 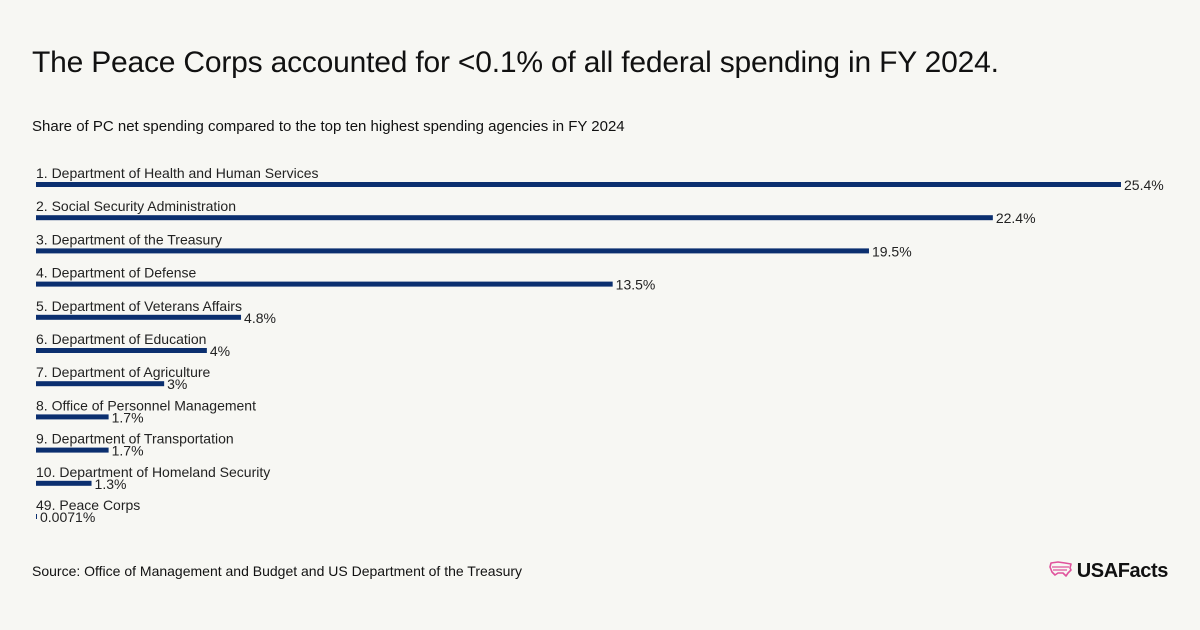 I want to click on bar-category-label: 5. Department of Veterans Affairs, so click(x=139, y=306).